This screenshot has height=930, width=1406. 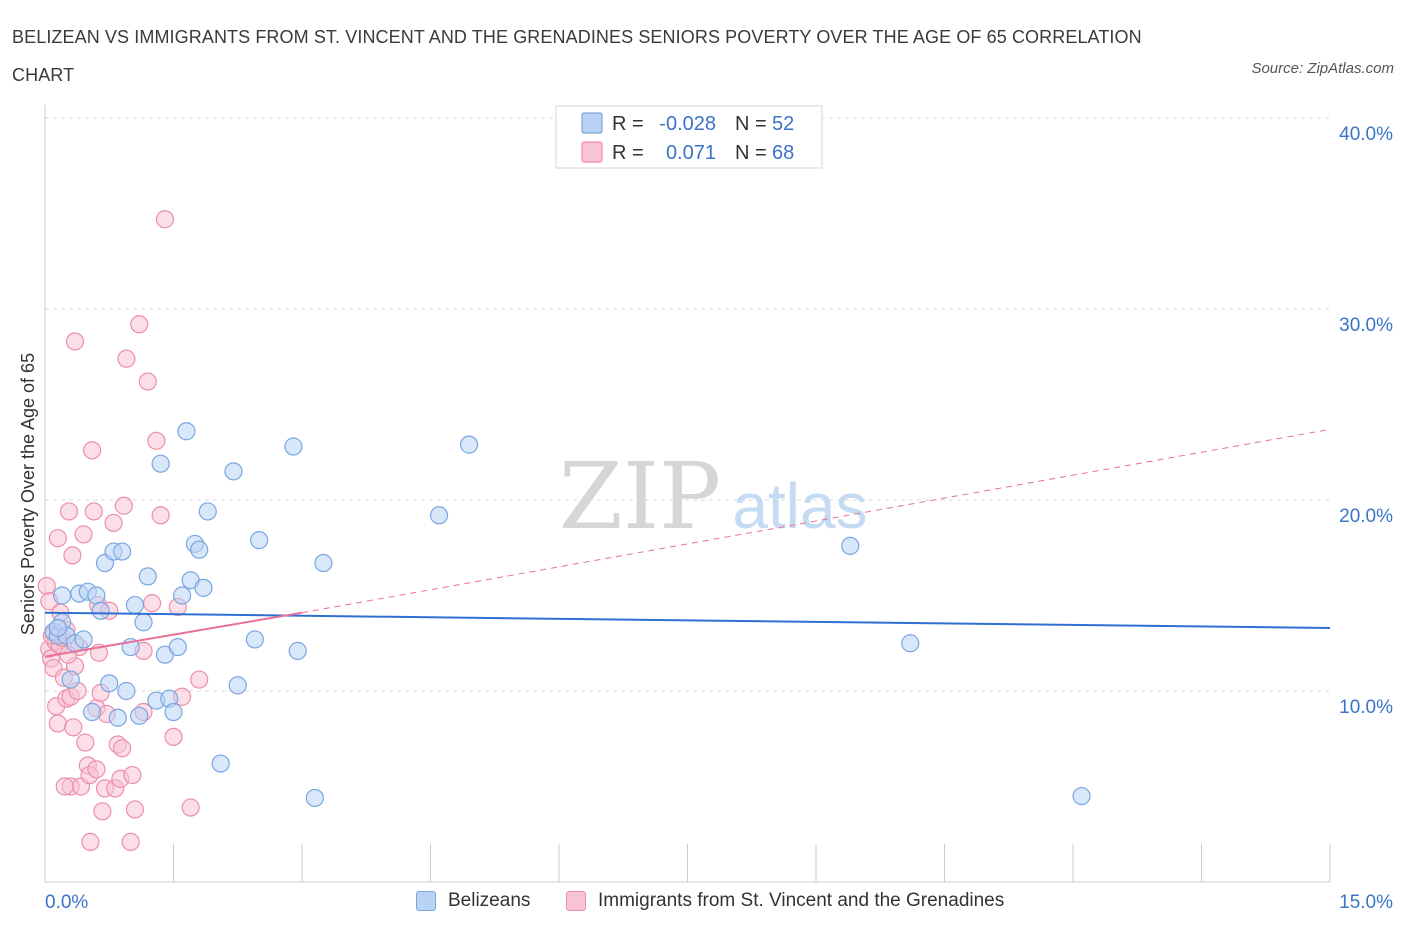 What do you see at coordinates (687, 124) in the screenshot?
I see `legend-r-value: -0.028` at bounding box center [687, 124].